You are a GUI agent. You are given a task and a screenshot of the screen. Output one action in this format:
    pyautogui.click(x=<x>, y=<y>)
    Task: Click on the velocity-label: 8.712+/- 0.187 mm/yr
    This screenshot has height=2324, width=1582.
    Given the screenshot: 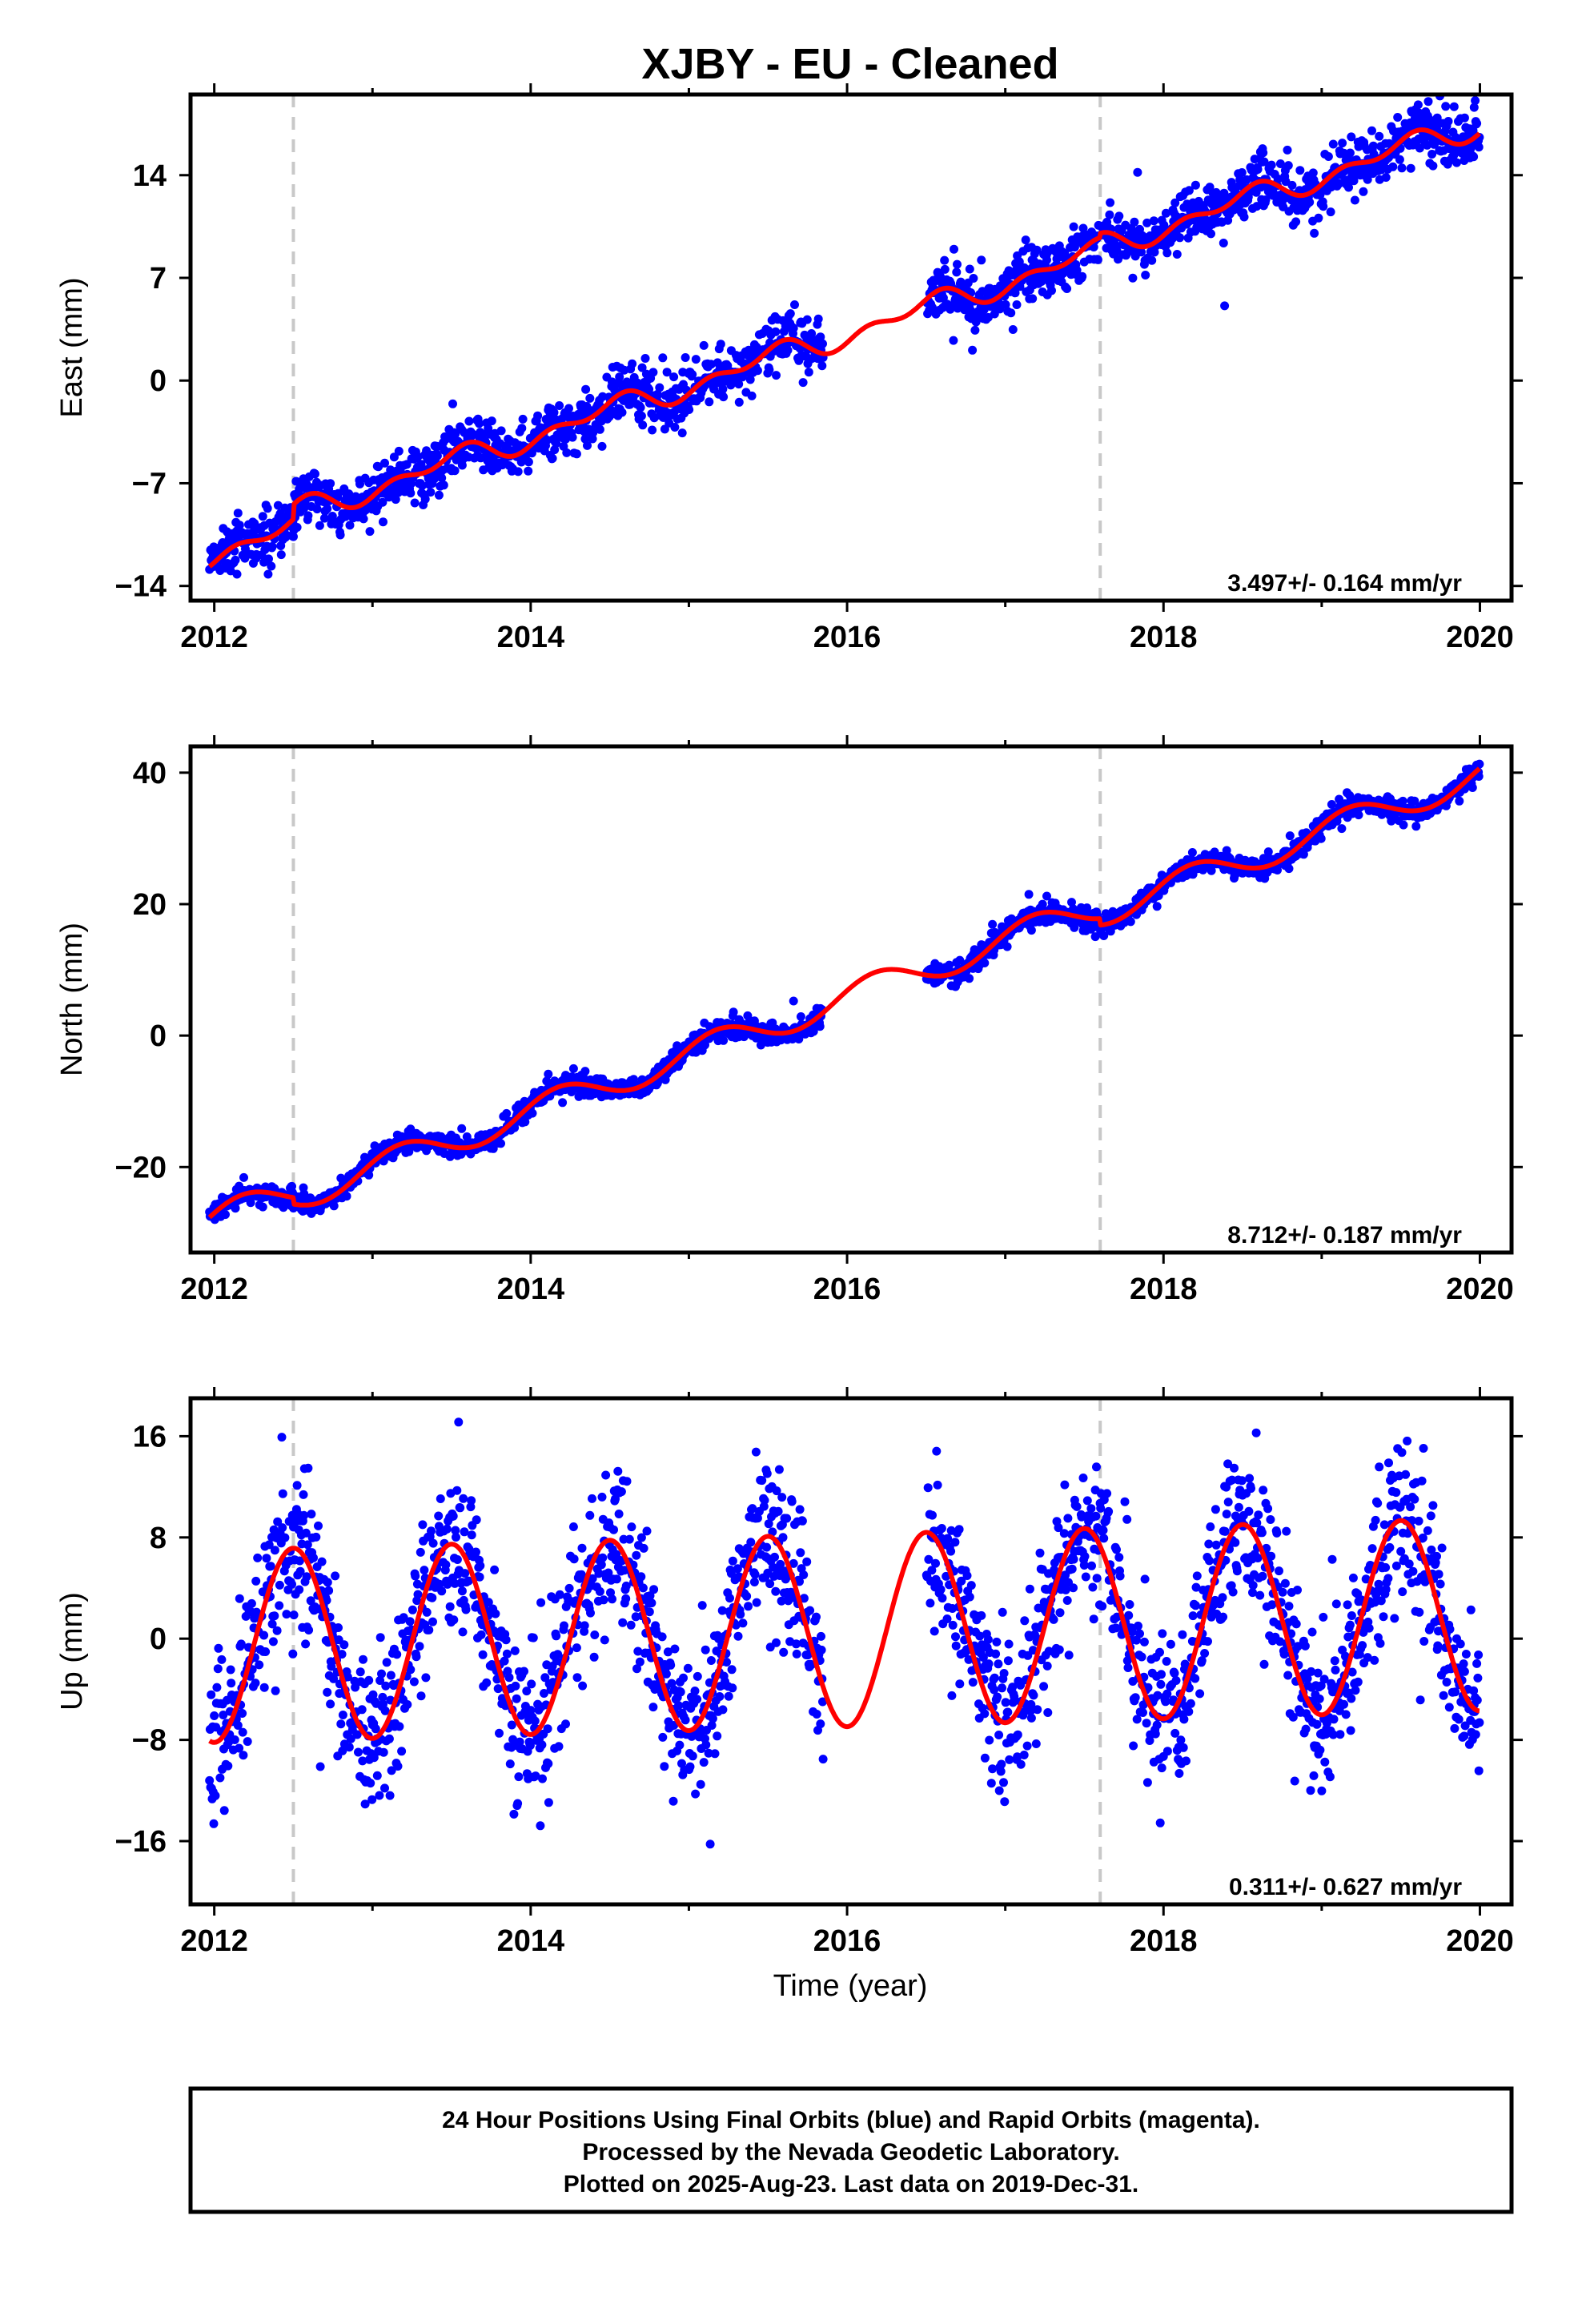 What is the action you would take?
    pyautogui.click(x=1344, y=1235)
    